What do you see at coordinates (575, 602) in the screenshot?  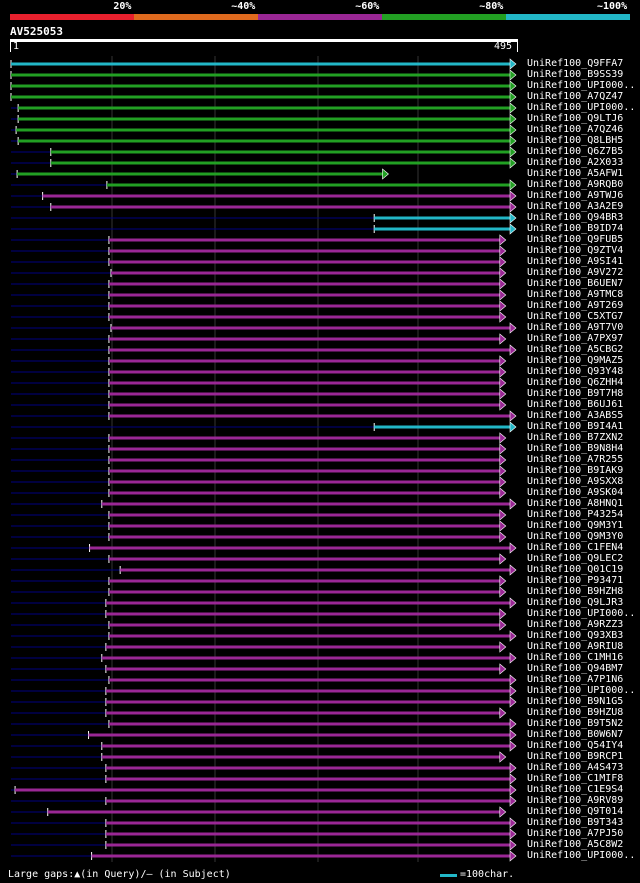 I see `hit-label: UniRef100_Q9LJR3` at bounding box center [575, 602].